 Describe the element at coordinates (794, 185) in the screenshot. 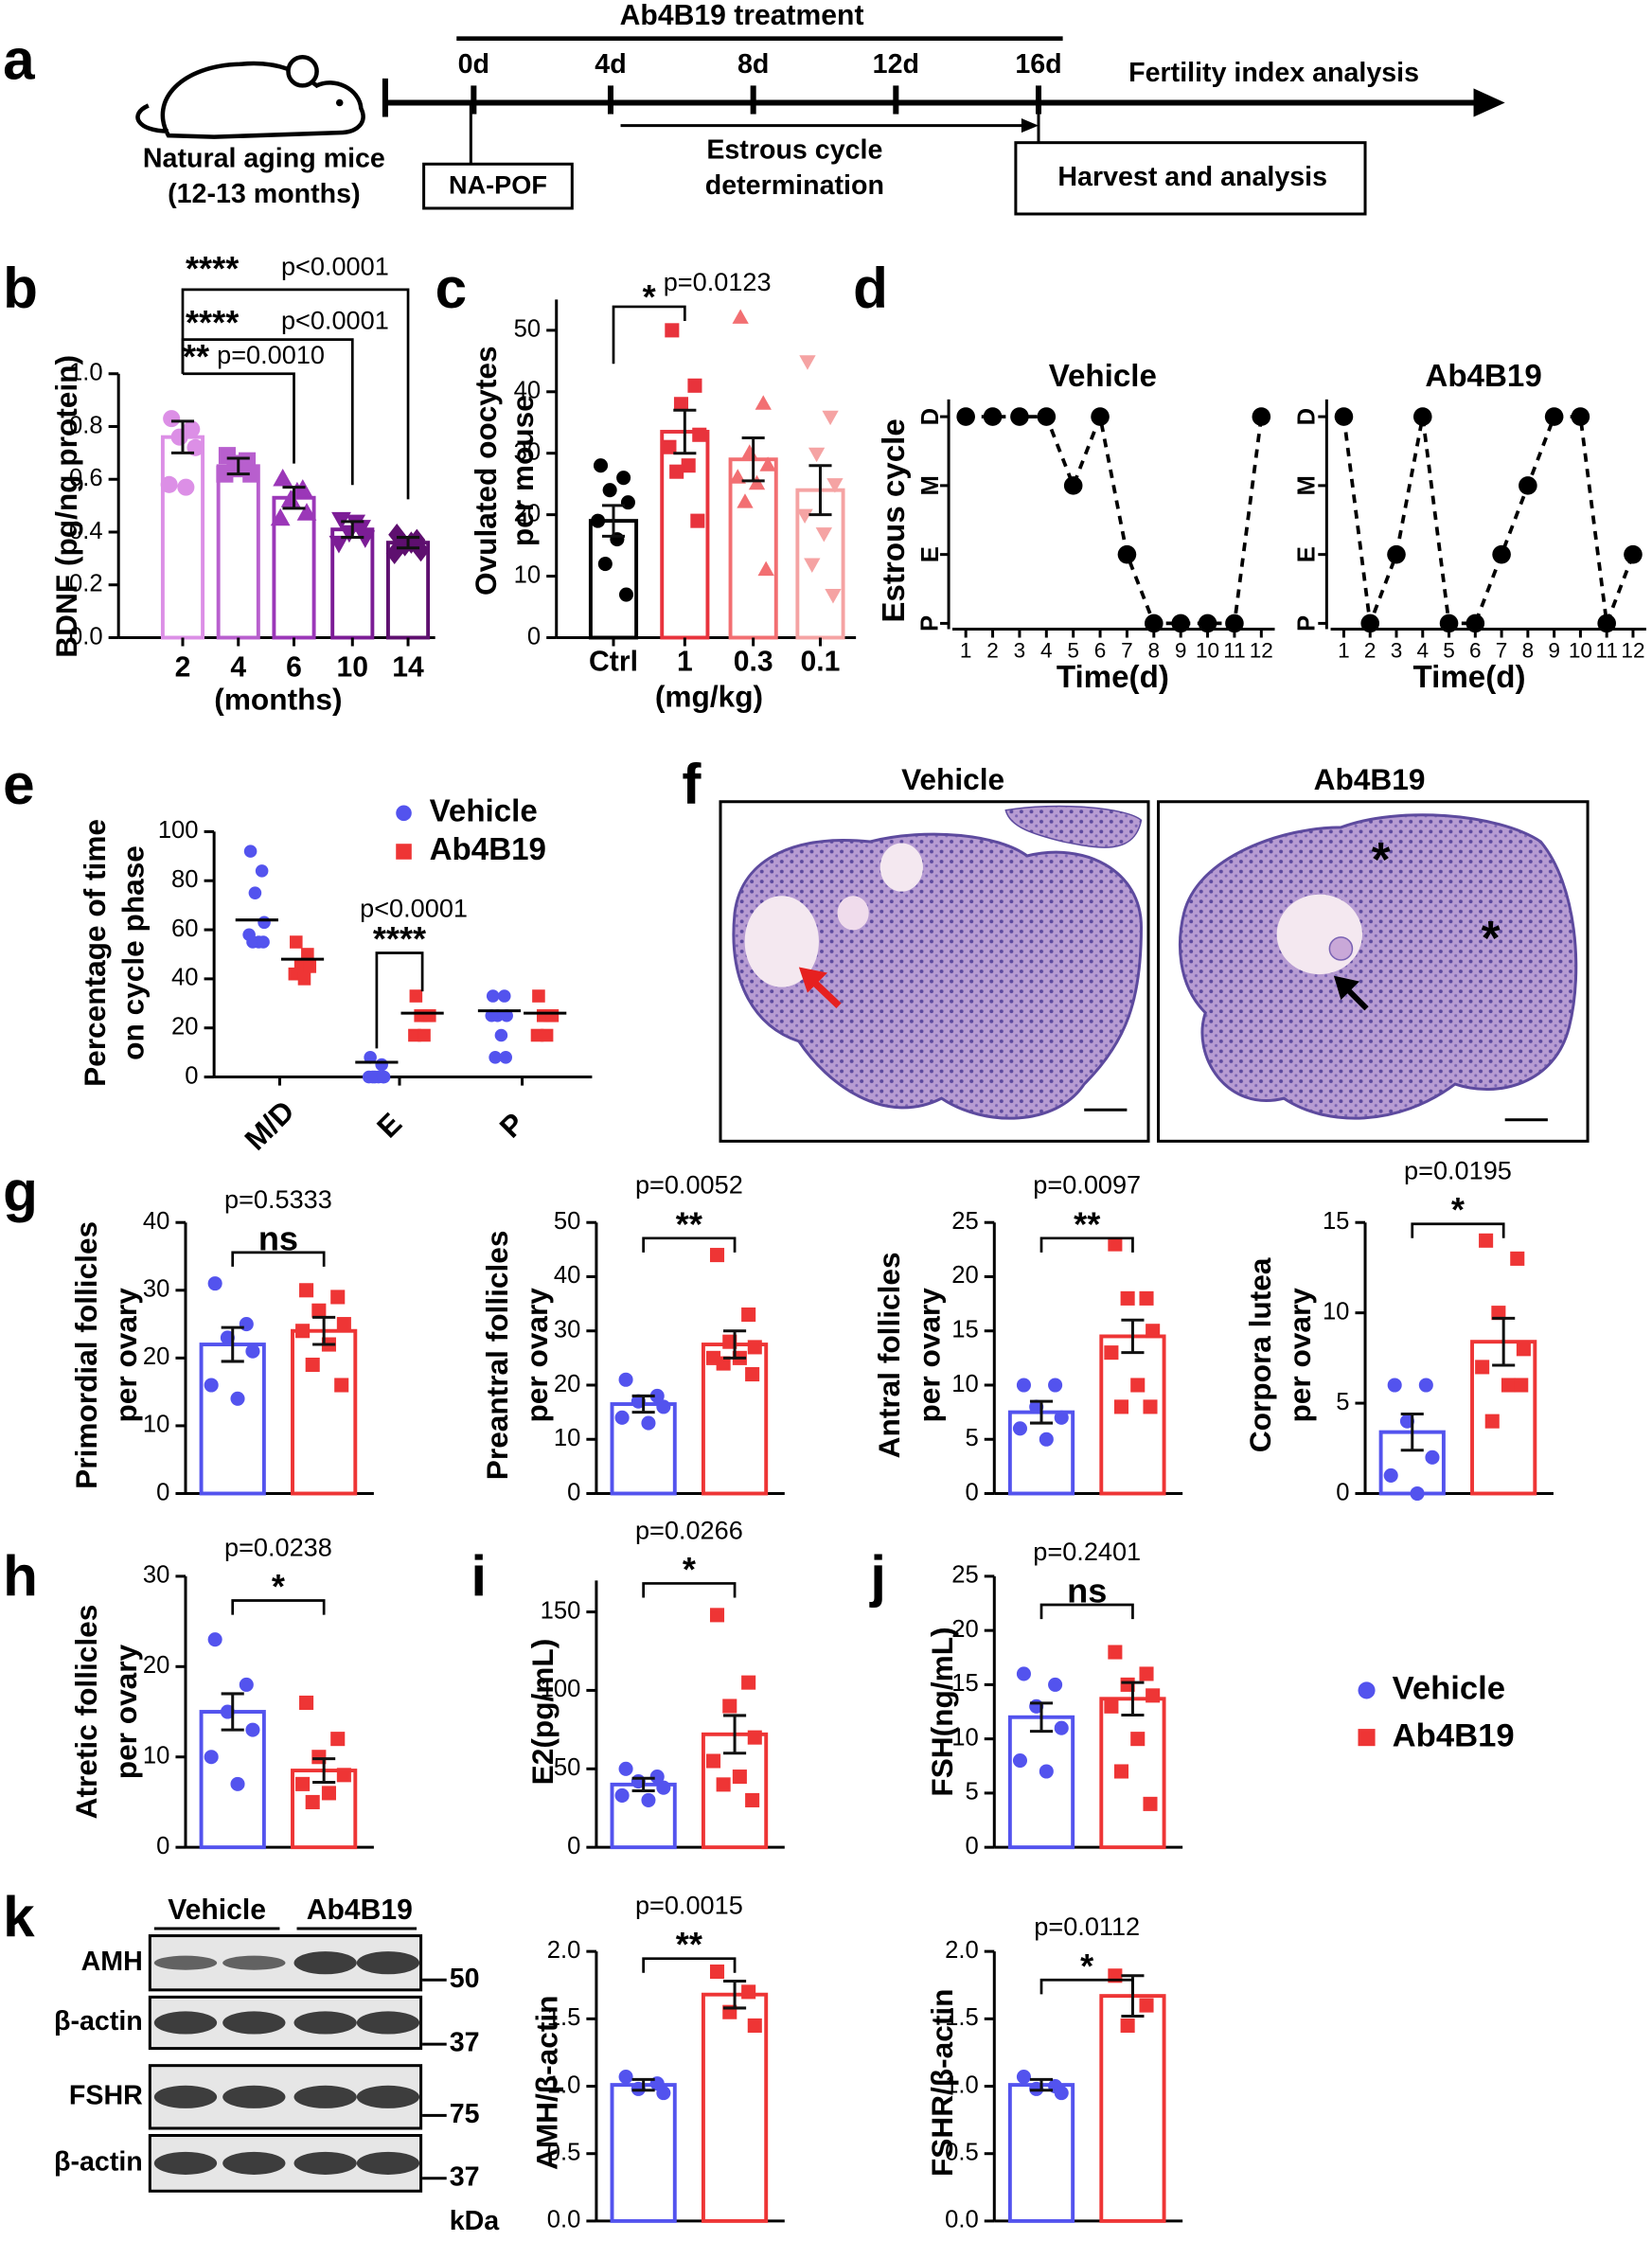

I see `estrous-label: determination` at that location.